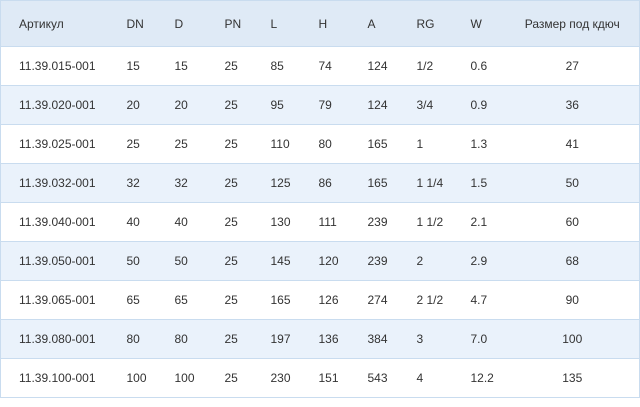 This screenshot has height=407, width=640. What do you see at coordinates (132, 23) in the screenshot?
I see `column-header: DN` at bounding box center [132, 23].